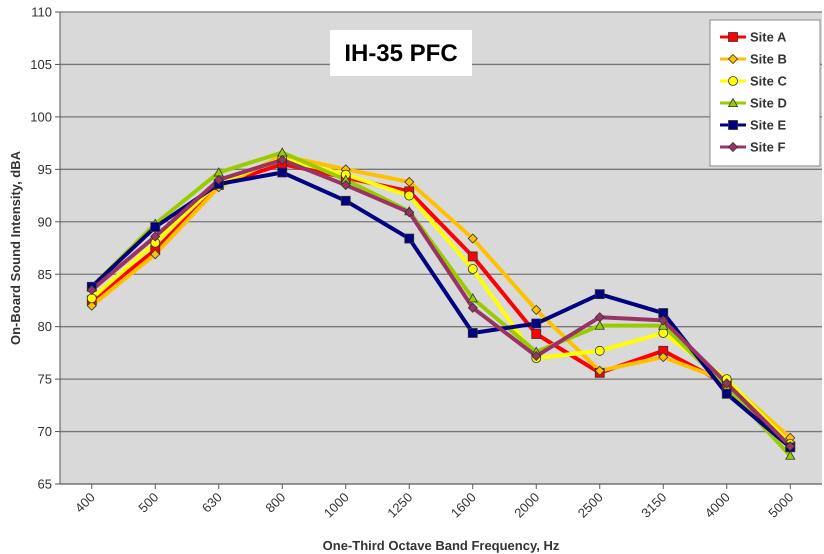 This screenshot has height=554, width=824. I want to click on legend-label: Site E, so click(768, 125).